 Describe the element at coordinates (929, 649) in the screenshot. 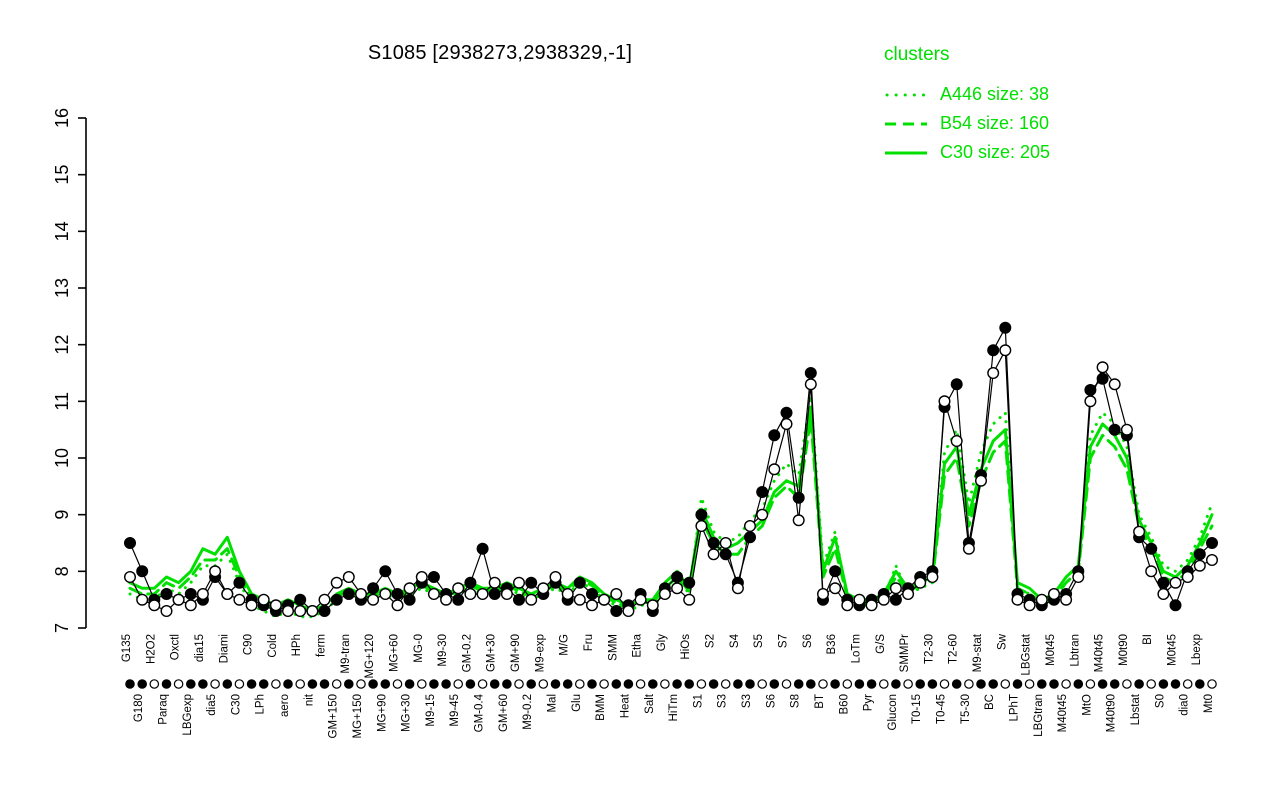

I see `x-tick-label: T2-30` at that location.